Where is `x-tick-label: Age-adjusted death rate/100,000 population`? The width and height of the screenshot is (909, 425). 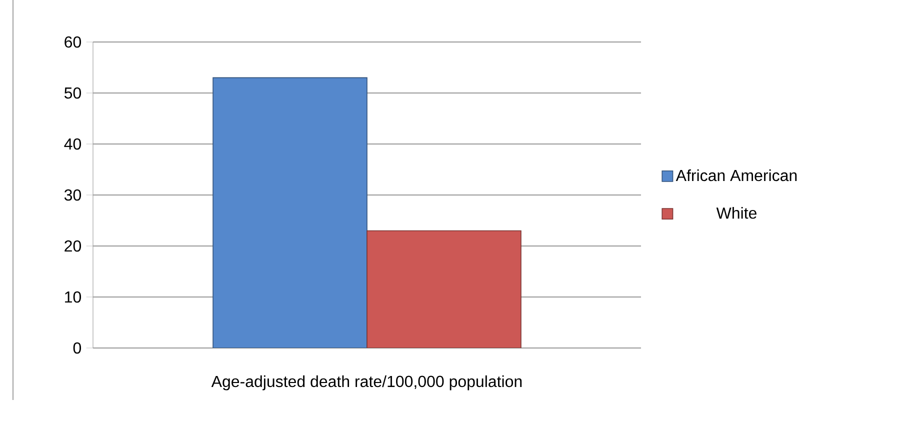
x-tick-label: Age-adjusted death rate/100,000 population is located at coordinates (366, 382).